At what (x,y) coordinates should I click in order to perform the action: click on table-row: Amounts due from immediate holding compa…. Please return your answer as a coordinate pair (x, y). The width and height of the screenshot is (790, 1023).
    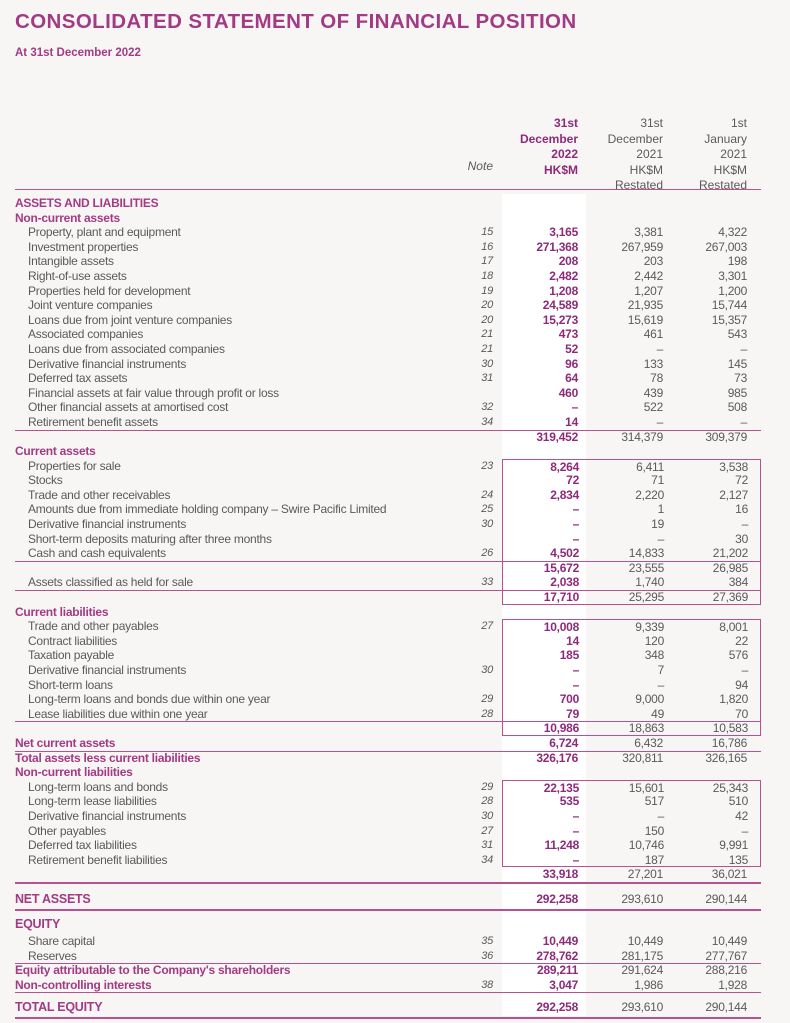
    Looking at the image, I should click on (395, 510).